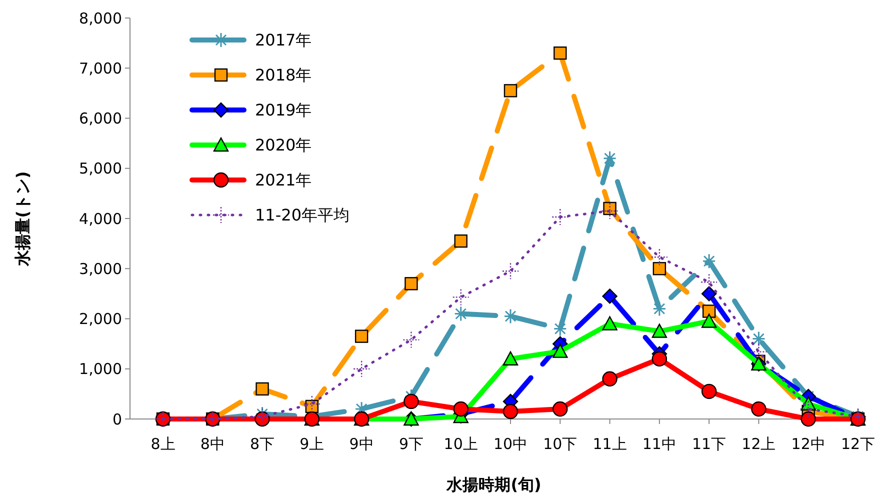 The height and width of the screenshot is (502, 880). Describe the element at coordinates (283, 110) in the screenshot. I see `legend-label: 2019年` at that location.